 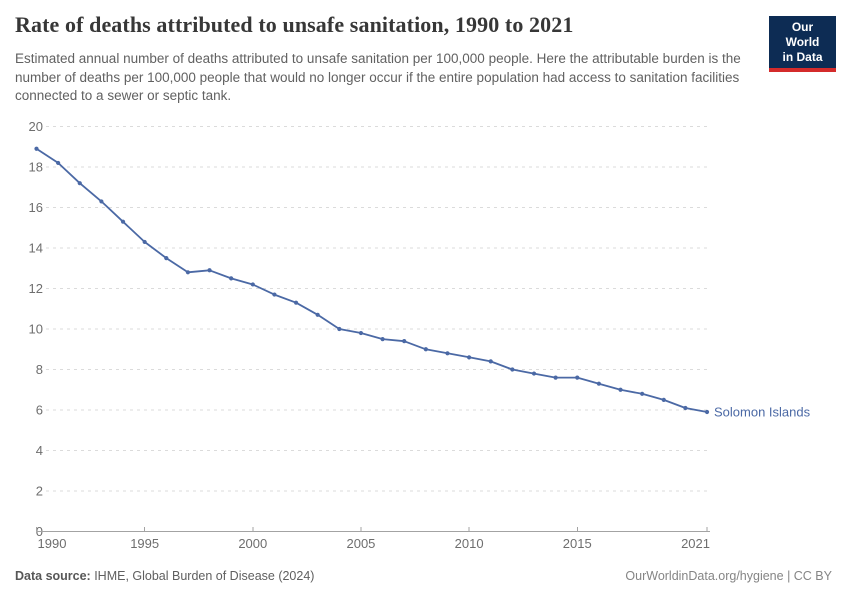 What do you see at coordinates (469, 543) in the screenshot?
I see `x-axis-tick-label: 2010` at bounding box center [469, 543].